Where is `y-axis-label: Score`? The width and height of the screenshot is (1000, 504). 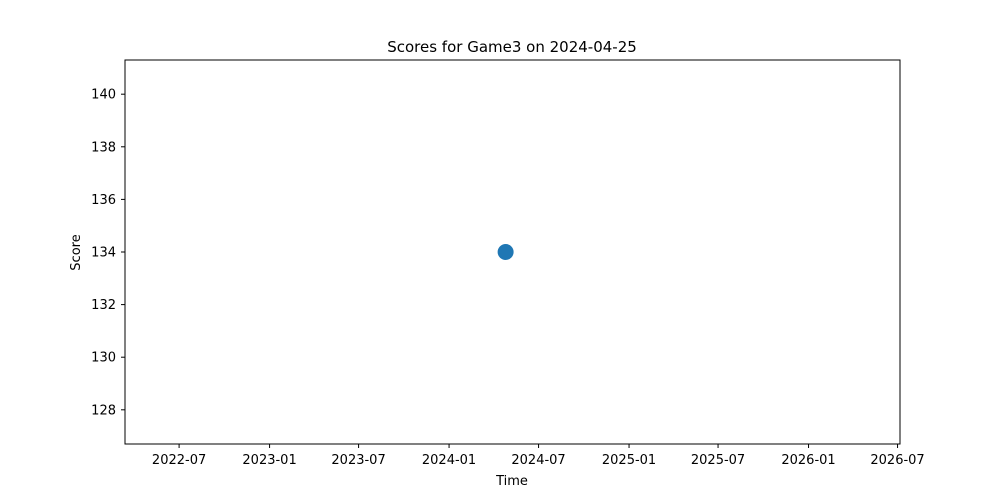
y-axis-label: Score is located at coordinates (76, 252).